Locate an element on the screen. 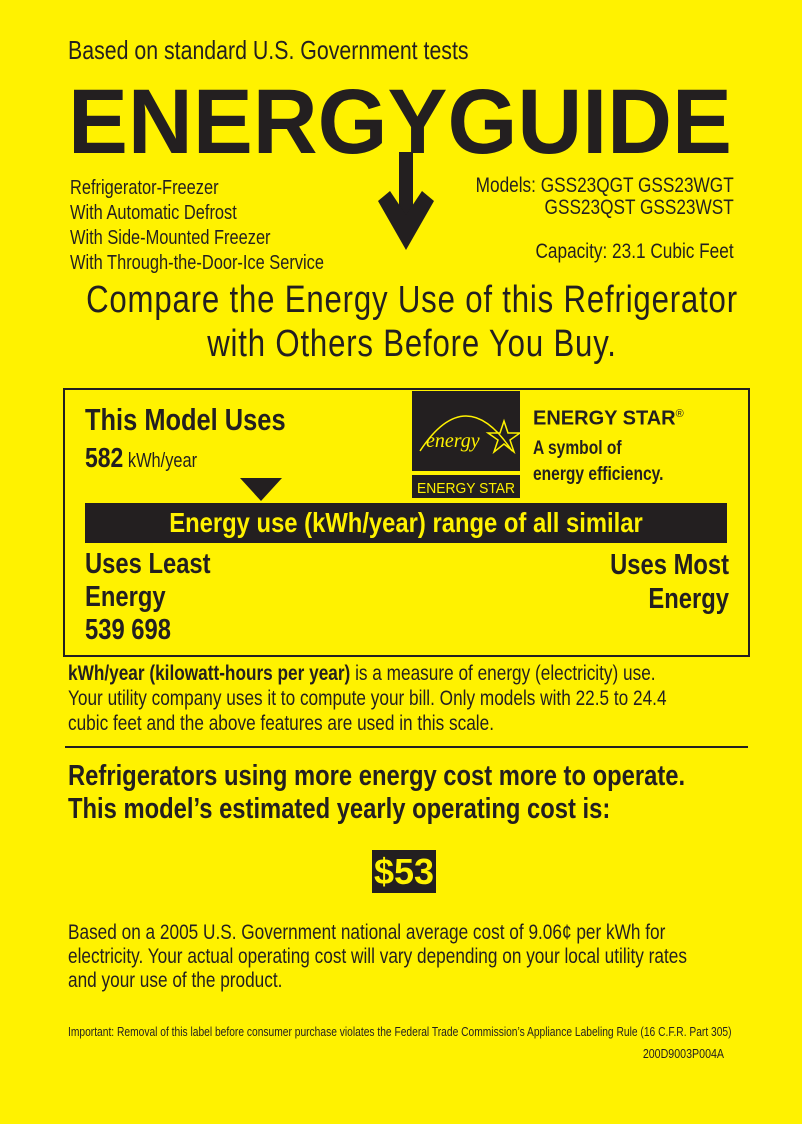 This screenshot has height=1124, width=802. uses-least-energy: Uses Least Energy 539 698 is located at coordinates (148, 597).